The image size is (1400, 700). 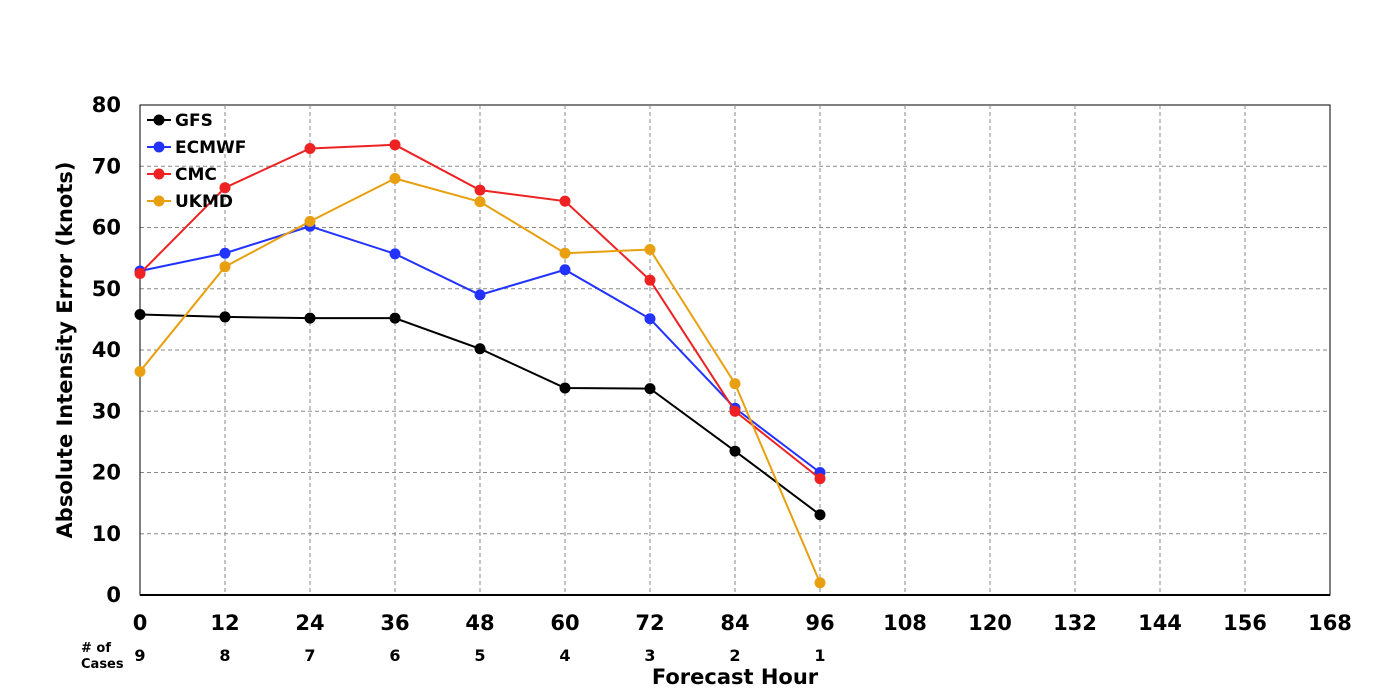 What do you see at coordinates (113, 595) in the screenshot?
I see `y-tick-label: 0` at bounding box center [113, 595].